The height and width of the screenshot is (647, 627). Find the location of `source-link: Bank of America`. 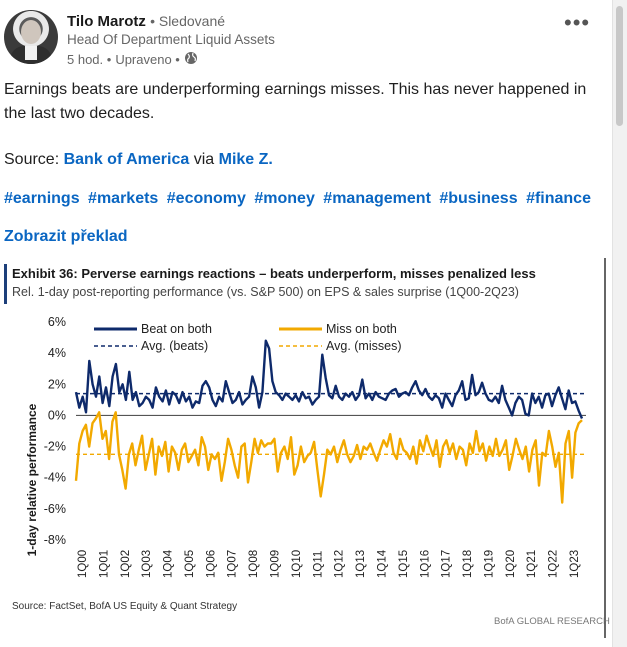

source-link: Bank of America is located at coordinates (126, 159).